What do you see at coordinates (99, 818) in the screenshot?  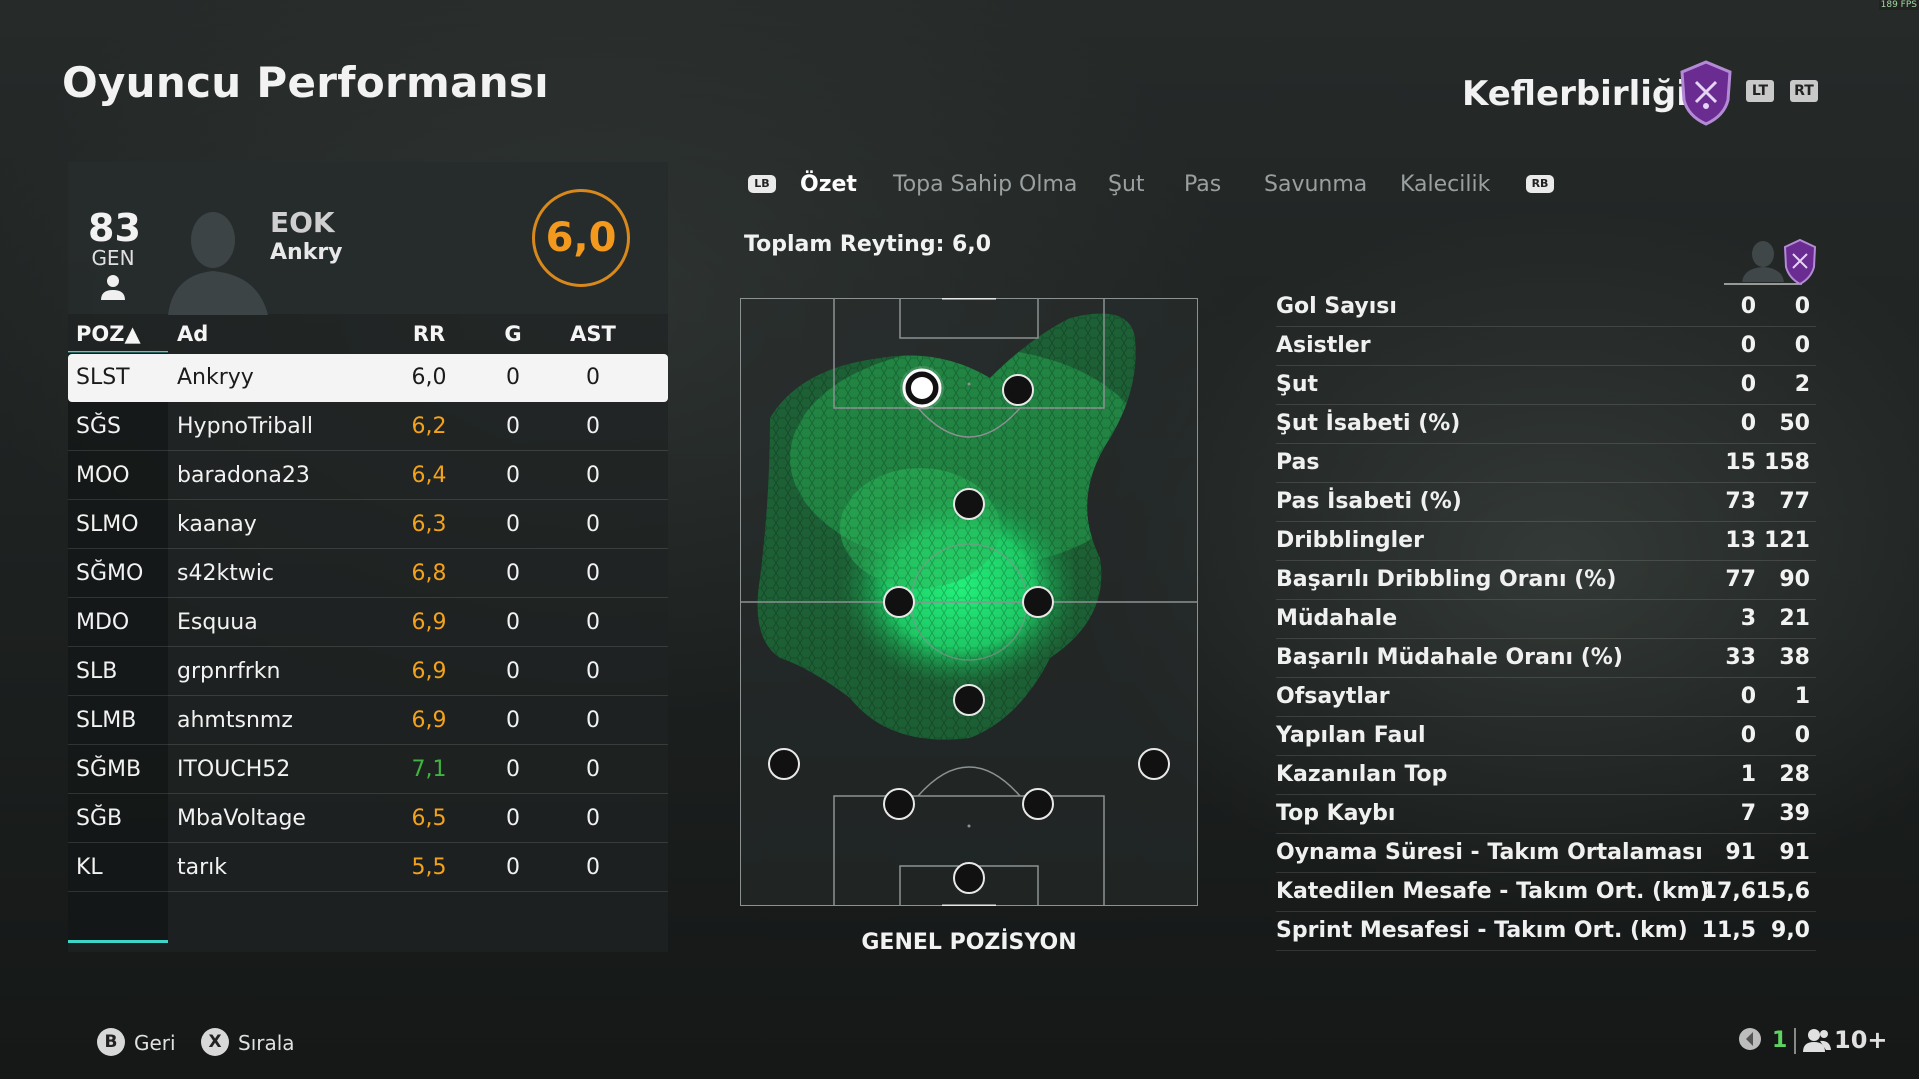 I see `row-position: SĞB` at bounding box center [99, 818].